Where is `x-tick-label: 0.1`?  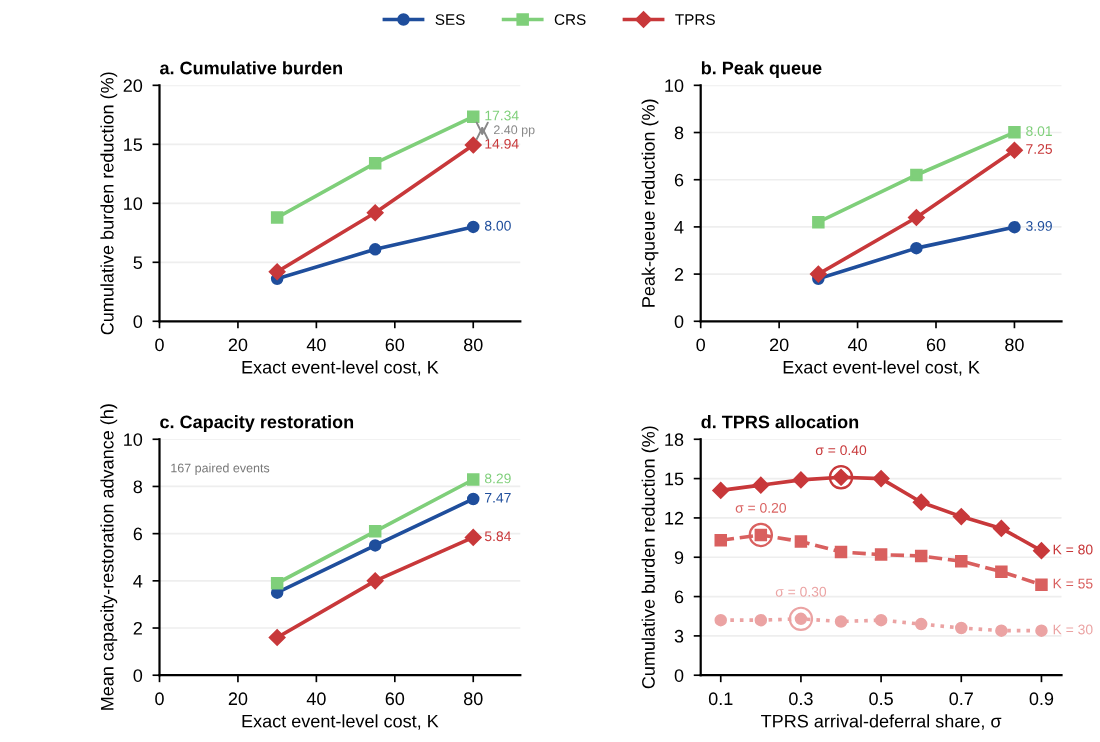
x-tick-label: 0.1 is located at coordinates (720, 699).